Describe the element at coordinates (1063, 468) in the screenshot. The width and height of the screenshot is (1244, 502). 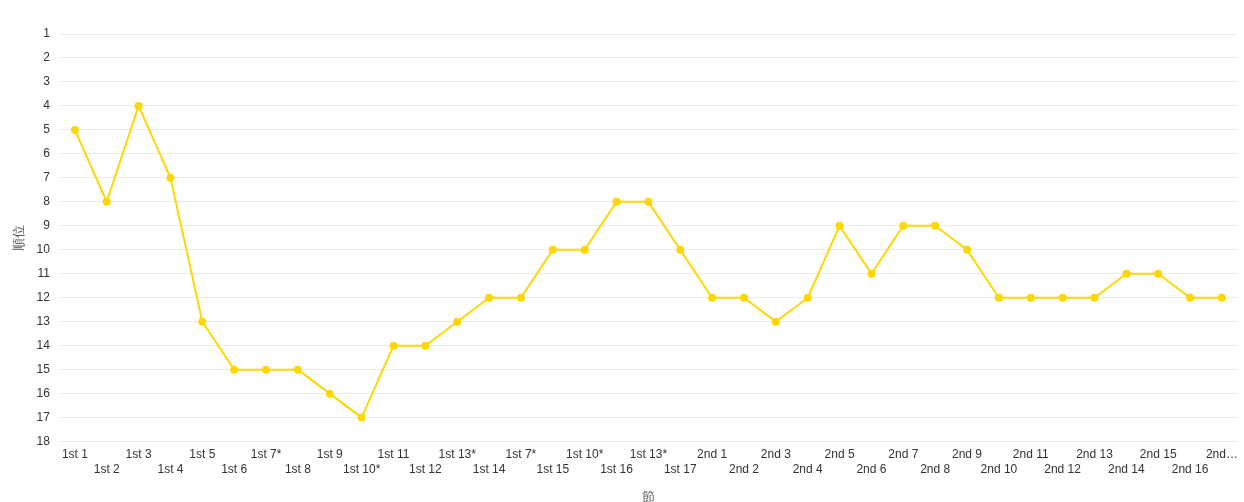
I see `x-tick-label: 2nd 12` at that location.